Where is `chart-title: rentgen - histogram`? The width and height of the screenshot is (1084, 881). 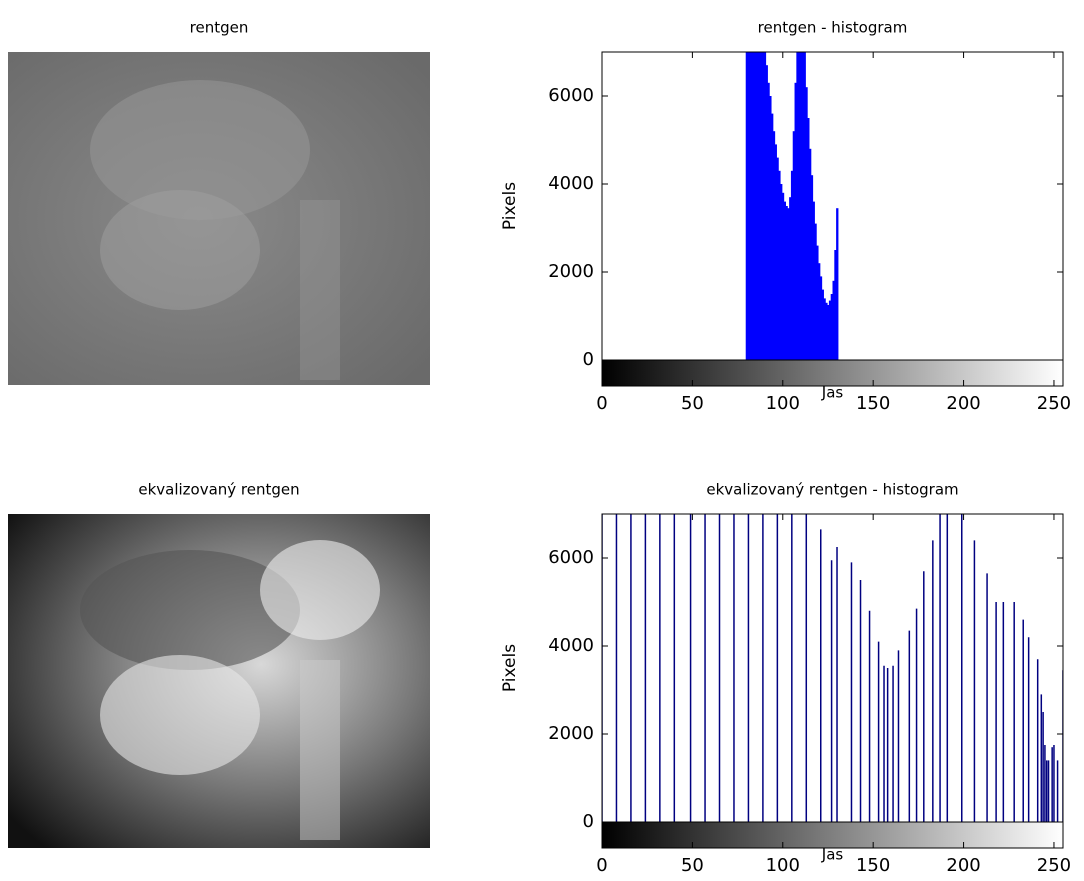
chart-title: rentgen - histogram is located at coordinates (833, 28).